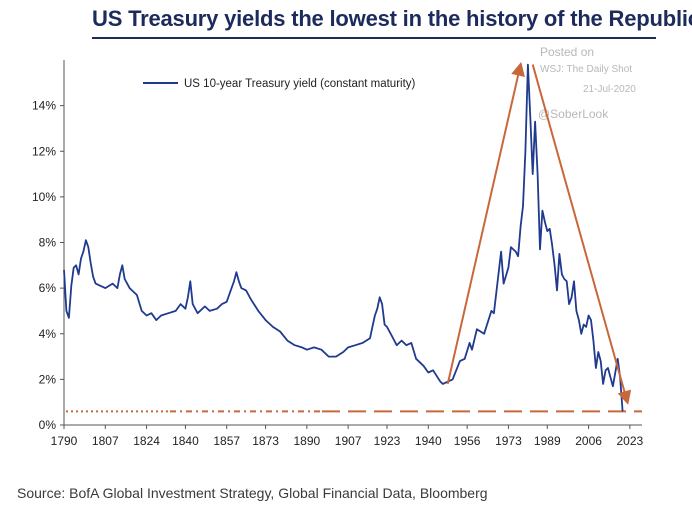 The image size is (692, 512). I want to click on x-tick-label: 1923, so click(387, 441).